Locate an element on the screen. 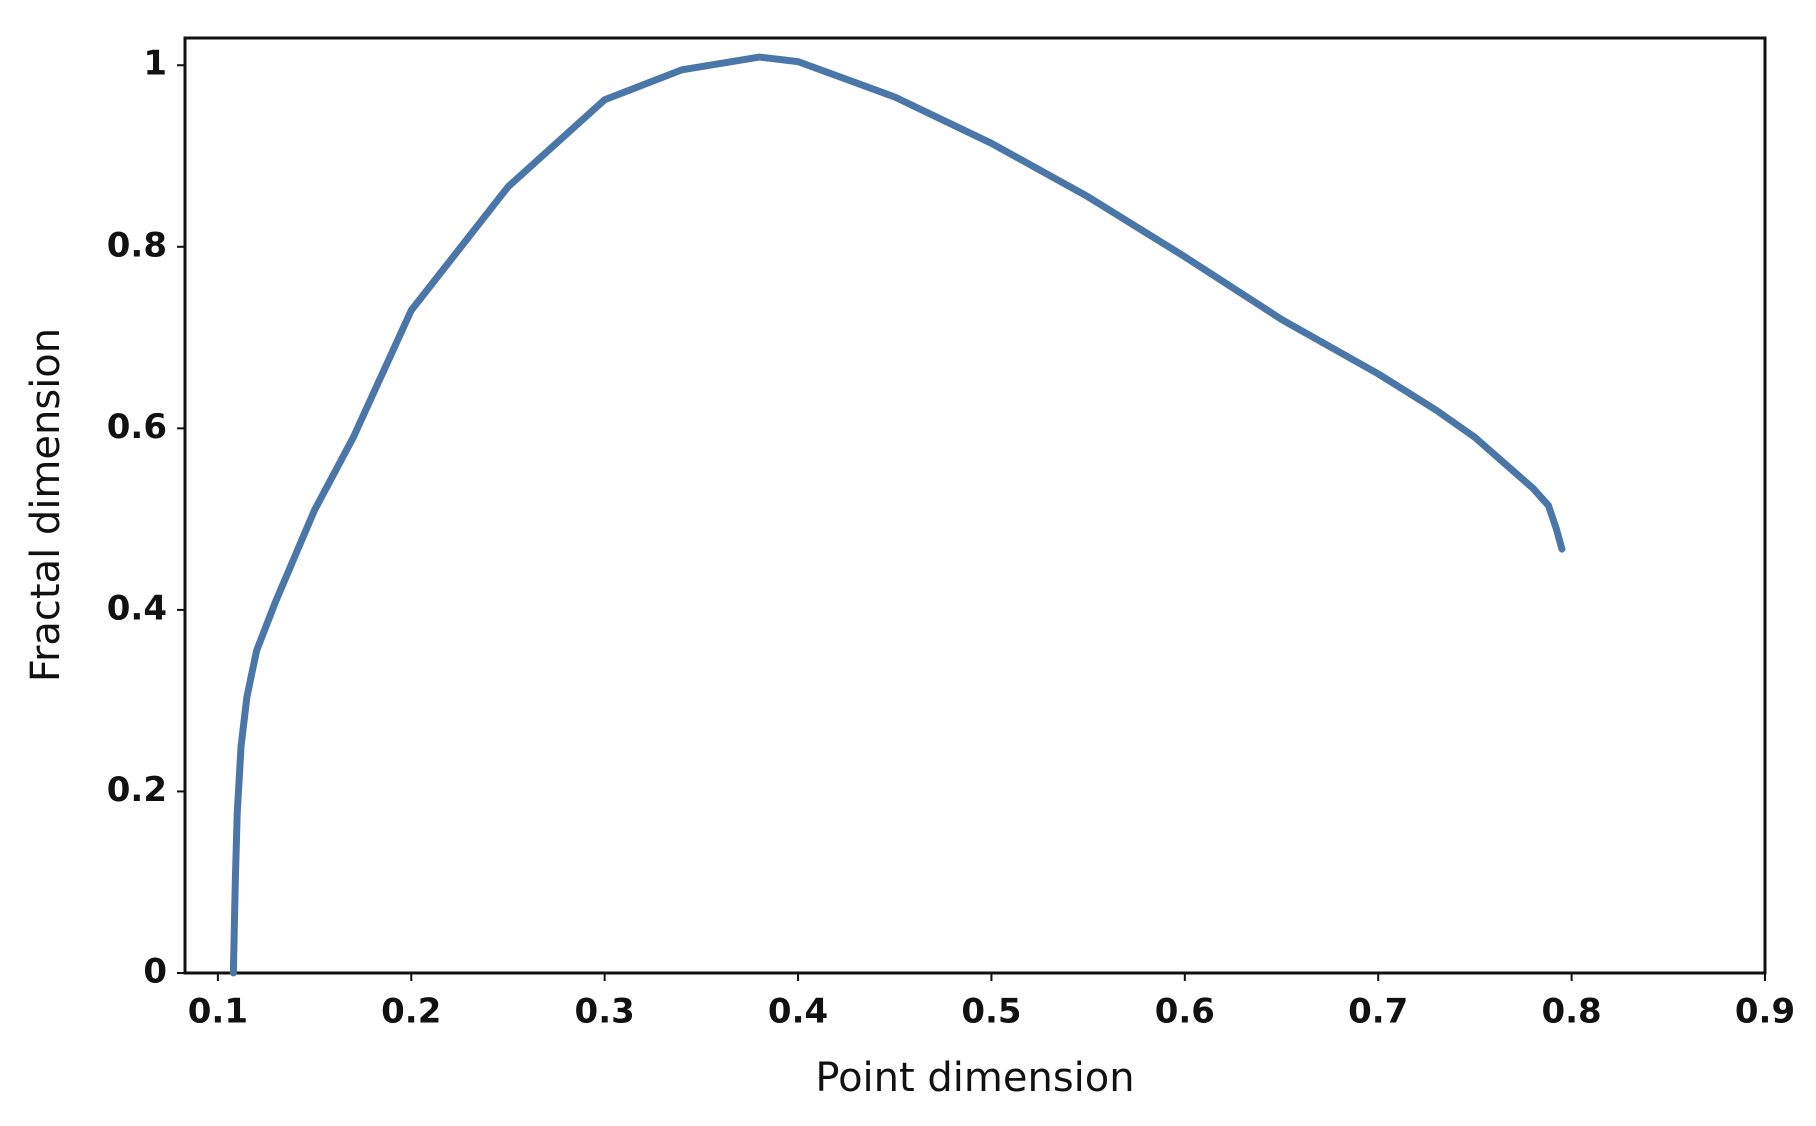 The width and height of the screenshot is (1816, 1126). x-tick-label: 0.5 is located at coordinates (991, 1012).